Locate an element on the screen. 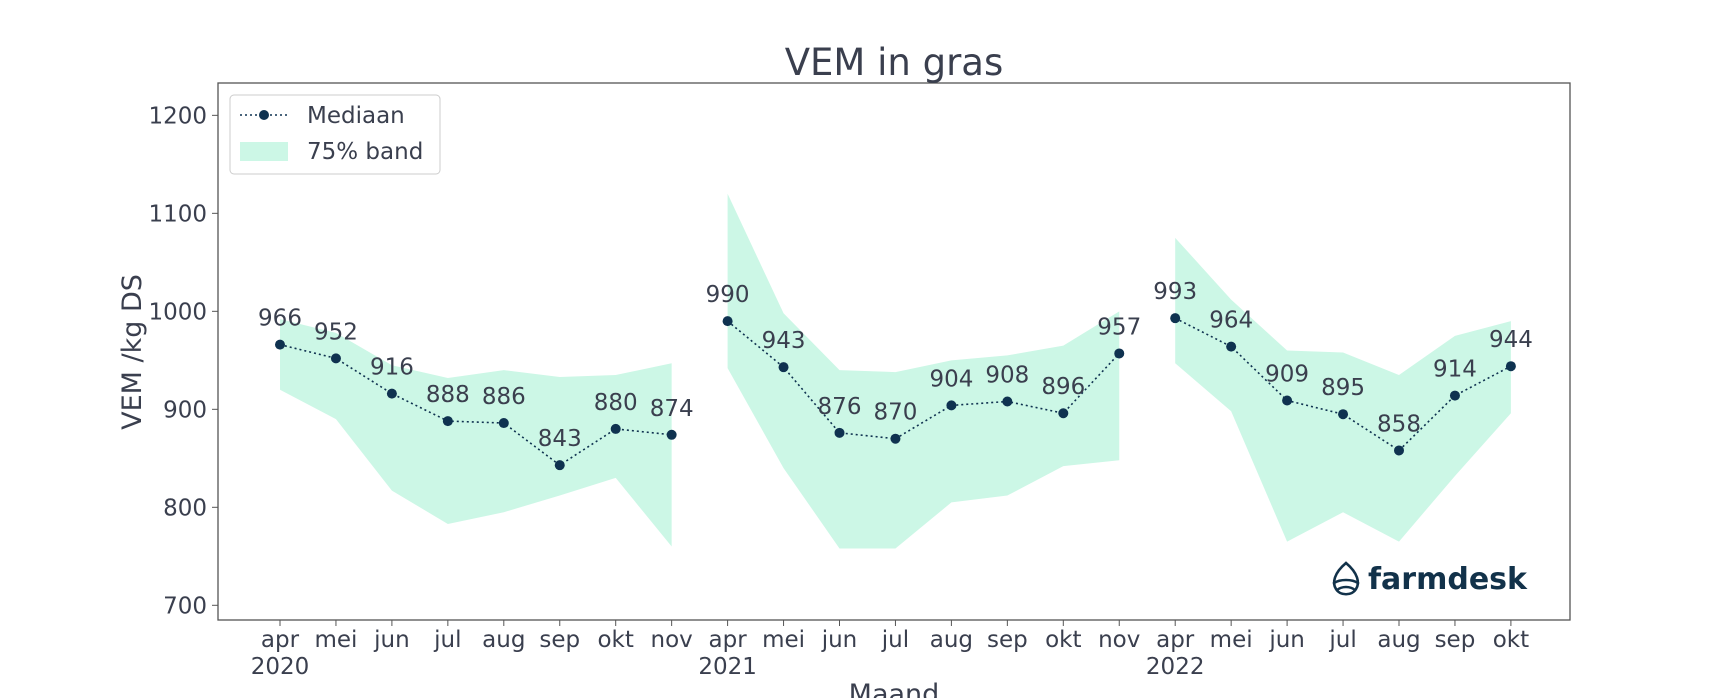 The height and width of the screenshot is (698, 1728). y-tick-label: 1100 is located at coordinates (177, 214).